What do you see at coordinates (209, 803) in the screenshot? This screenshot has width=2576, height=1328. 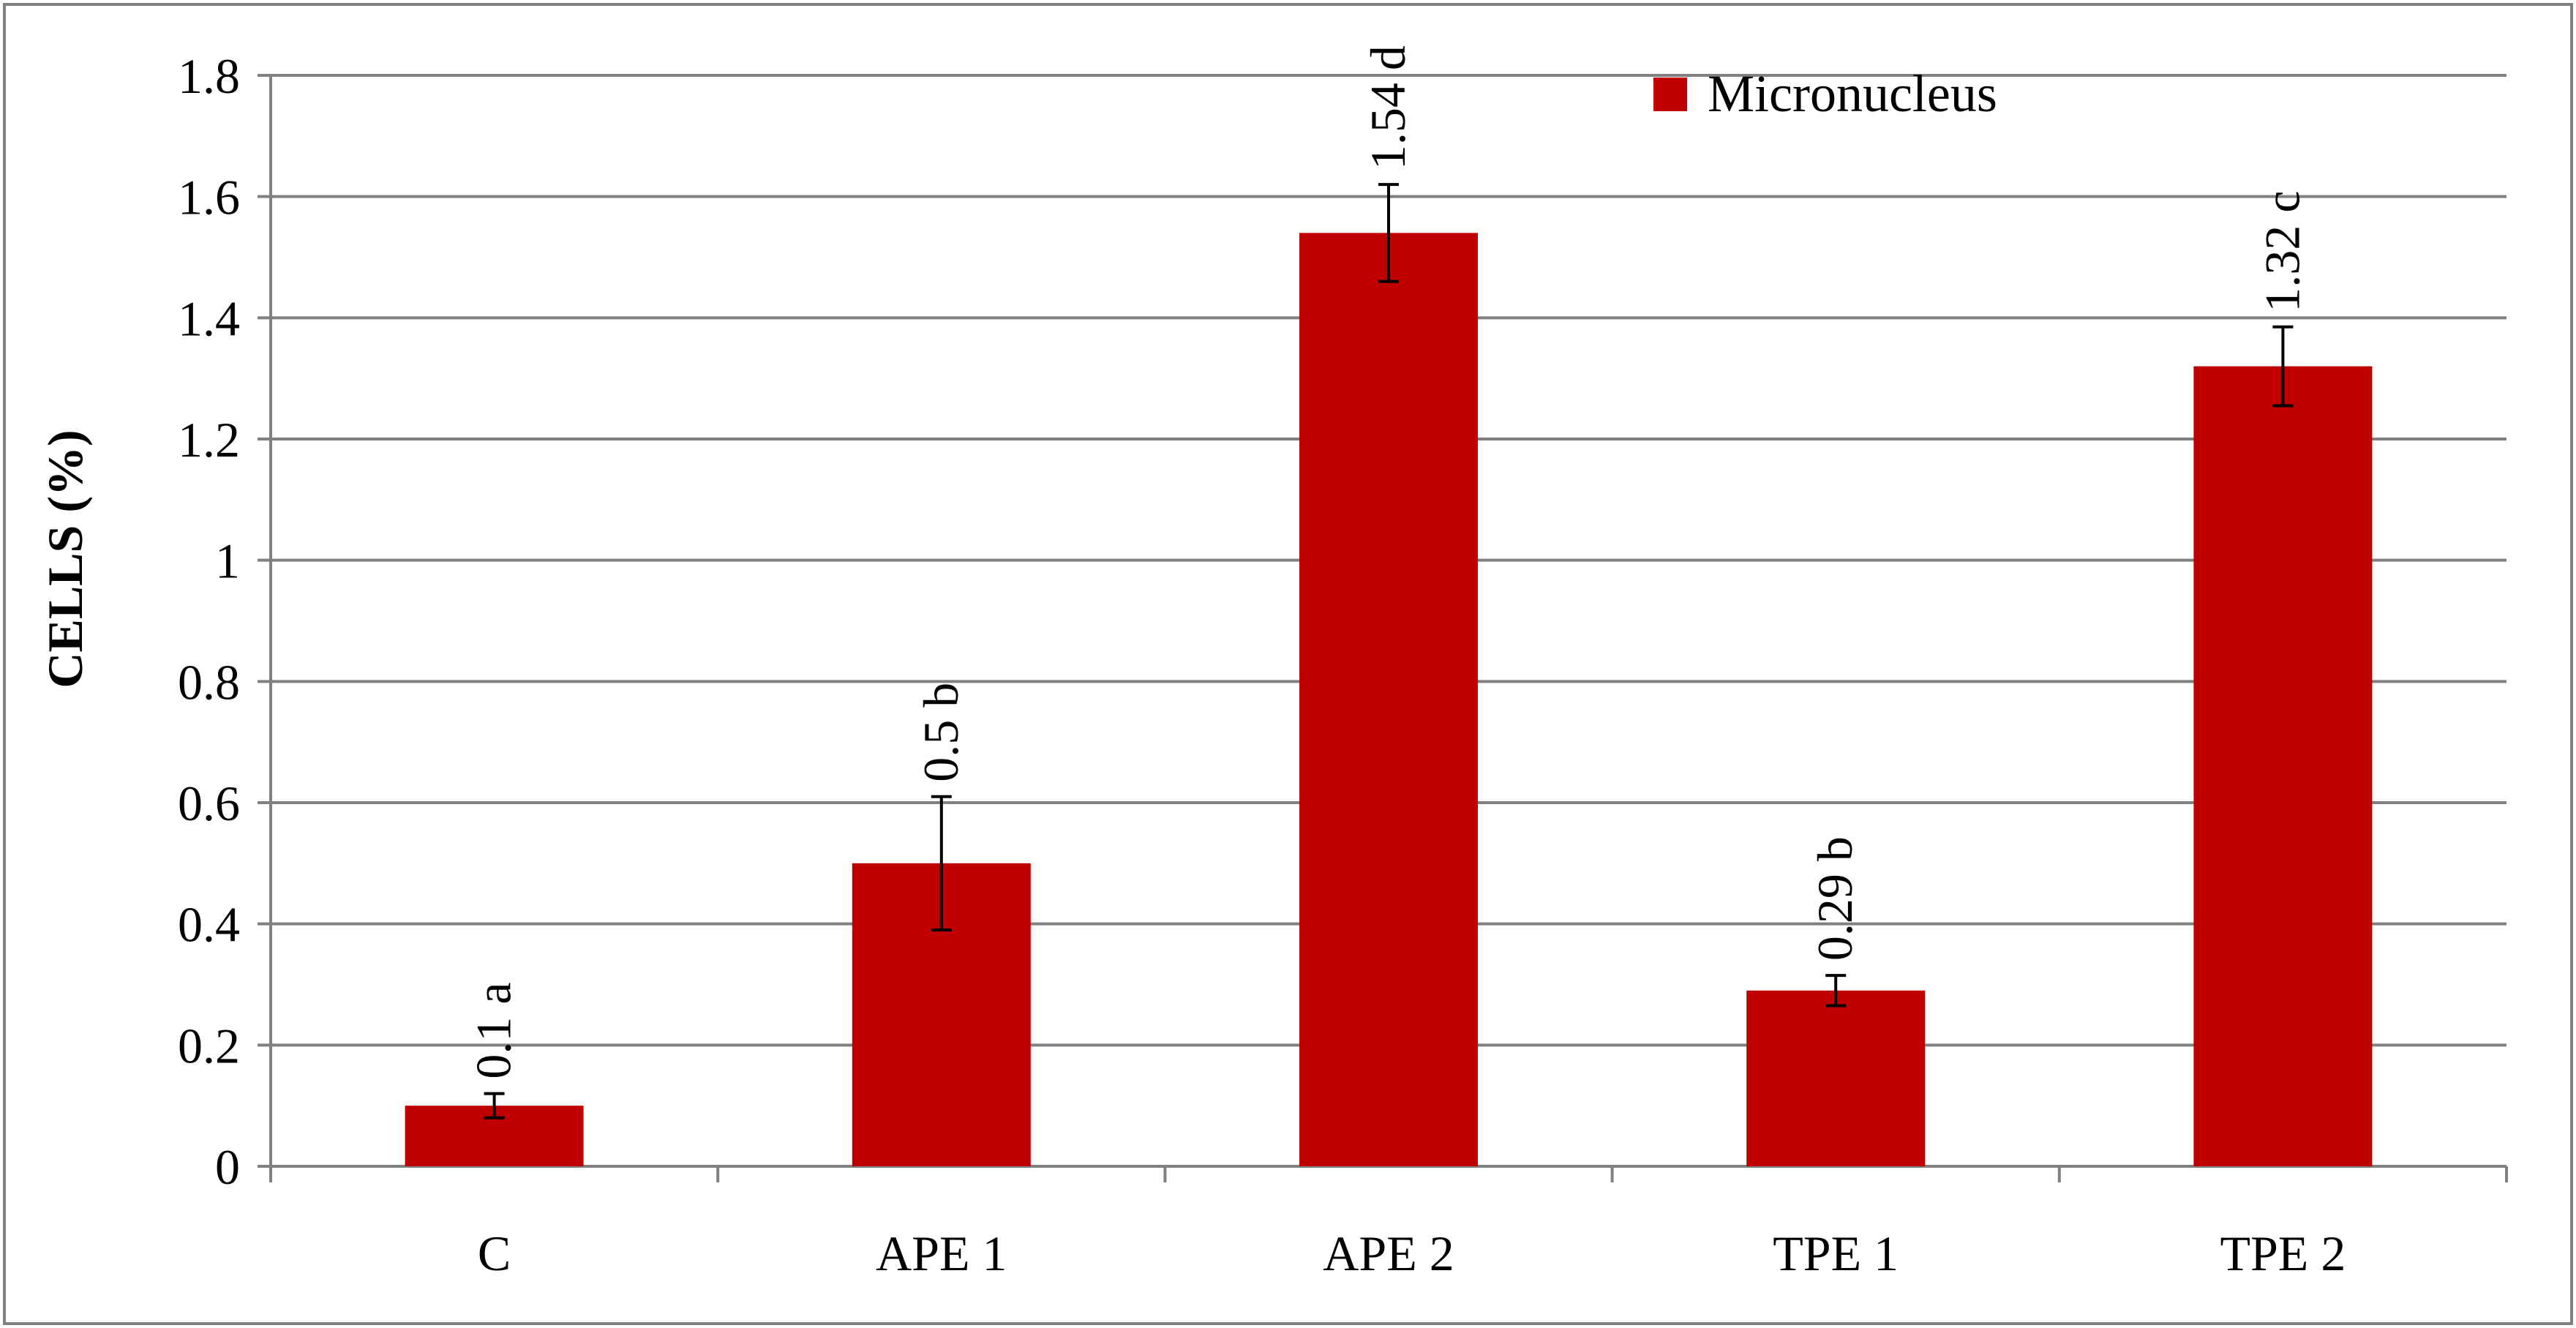 I see `y-tick-label: 0.6` at bounding box center [209, 803].